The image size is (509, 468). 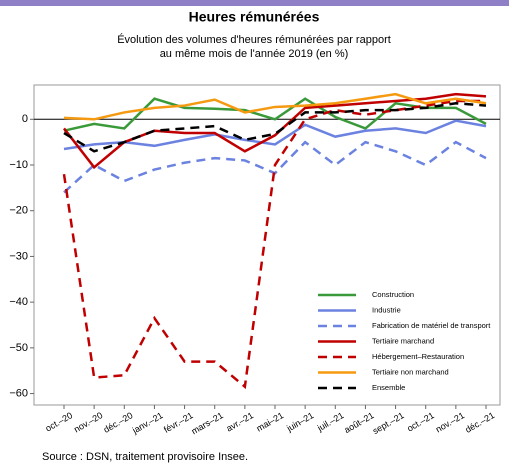 I want to click on x-tick-label: août–21, so click(x=358, y=422).